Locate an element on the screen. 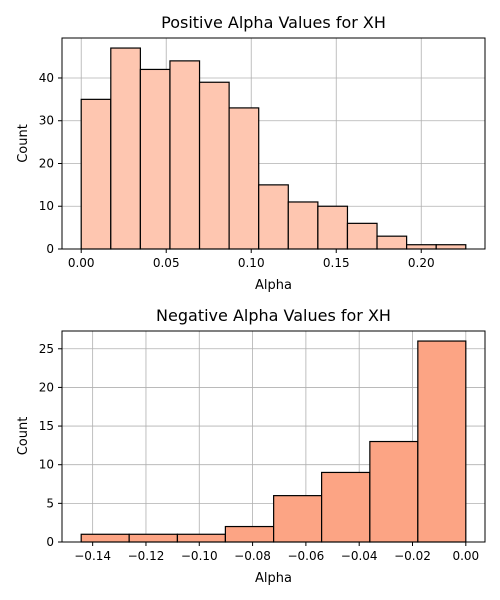 This screenshot has height=600, width=500. y-tick-label: 5 is located at coordinates (50, 503).